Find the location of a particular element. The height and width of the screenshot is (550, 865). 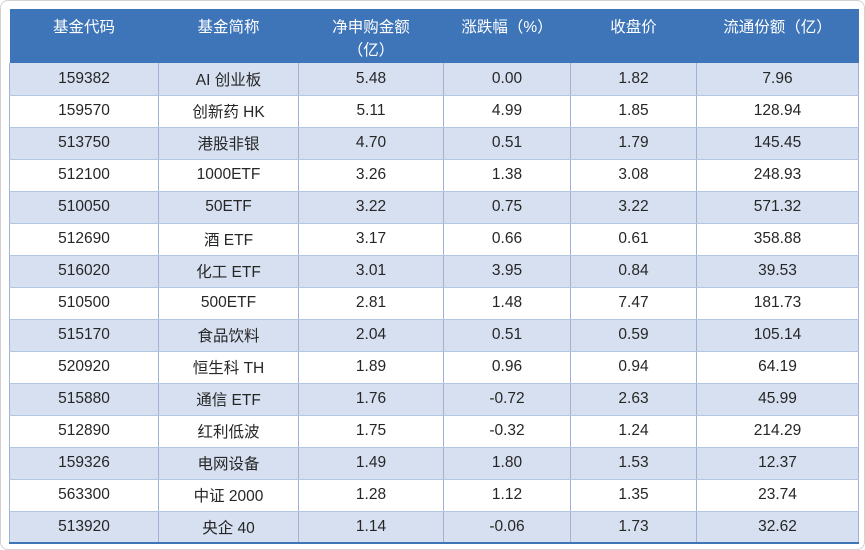

cell-name: 500ETF is located at coordinates (228, 303).